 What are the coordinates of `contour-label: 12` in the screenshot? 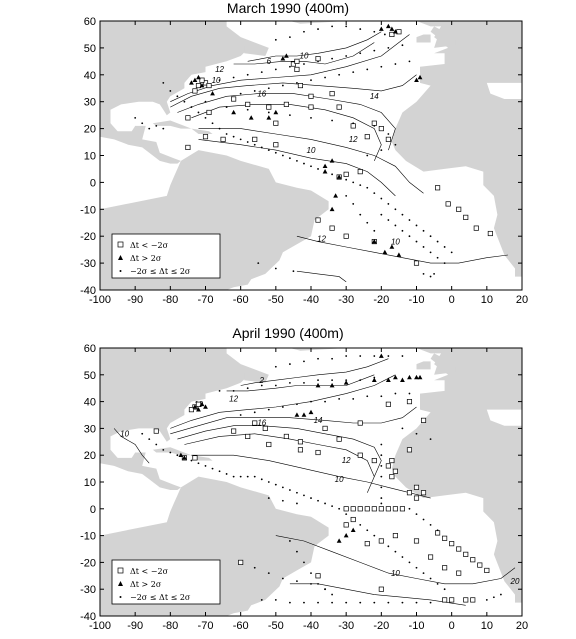 It's located at (353, 139).